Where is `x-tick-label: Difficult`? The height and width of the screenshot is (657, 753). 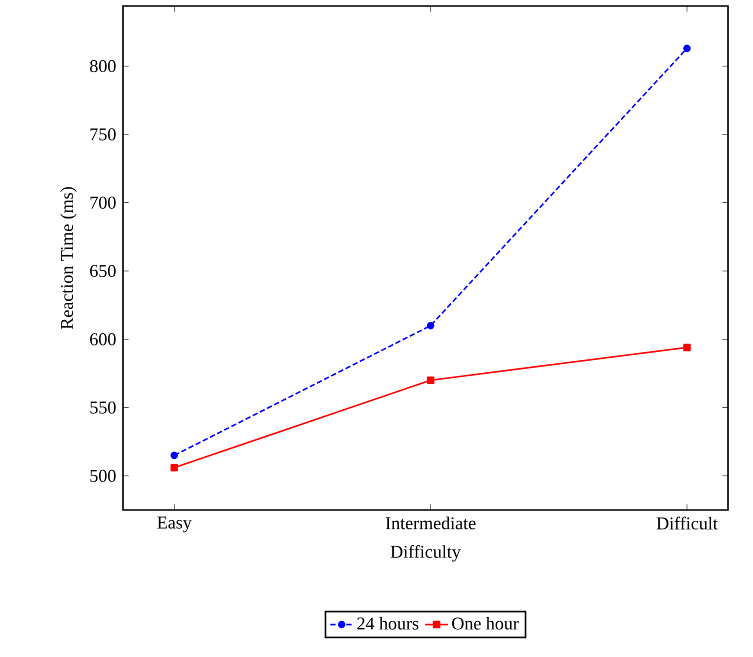 x-tick-label: Difficult is located at coordinates (687, 523).